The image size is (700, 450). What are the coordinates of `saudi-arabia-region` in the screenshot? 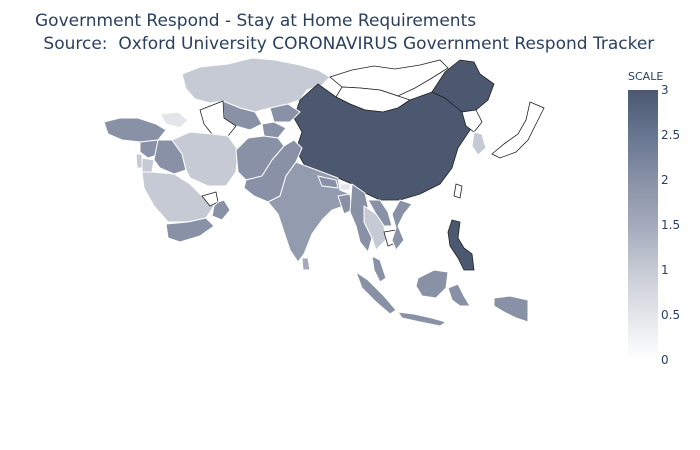 It's located at (178, 197).